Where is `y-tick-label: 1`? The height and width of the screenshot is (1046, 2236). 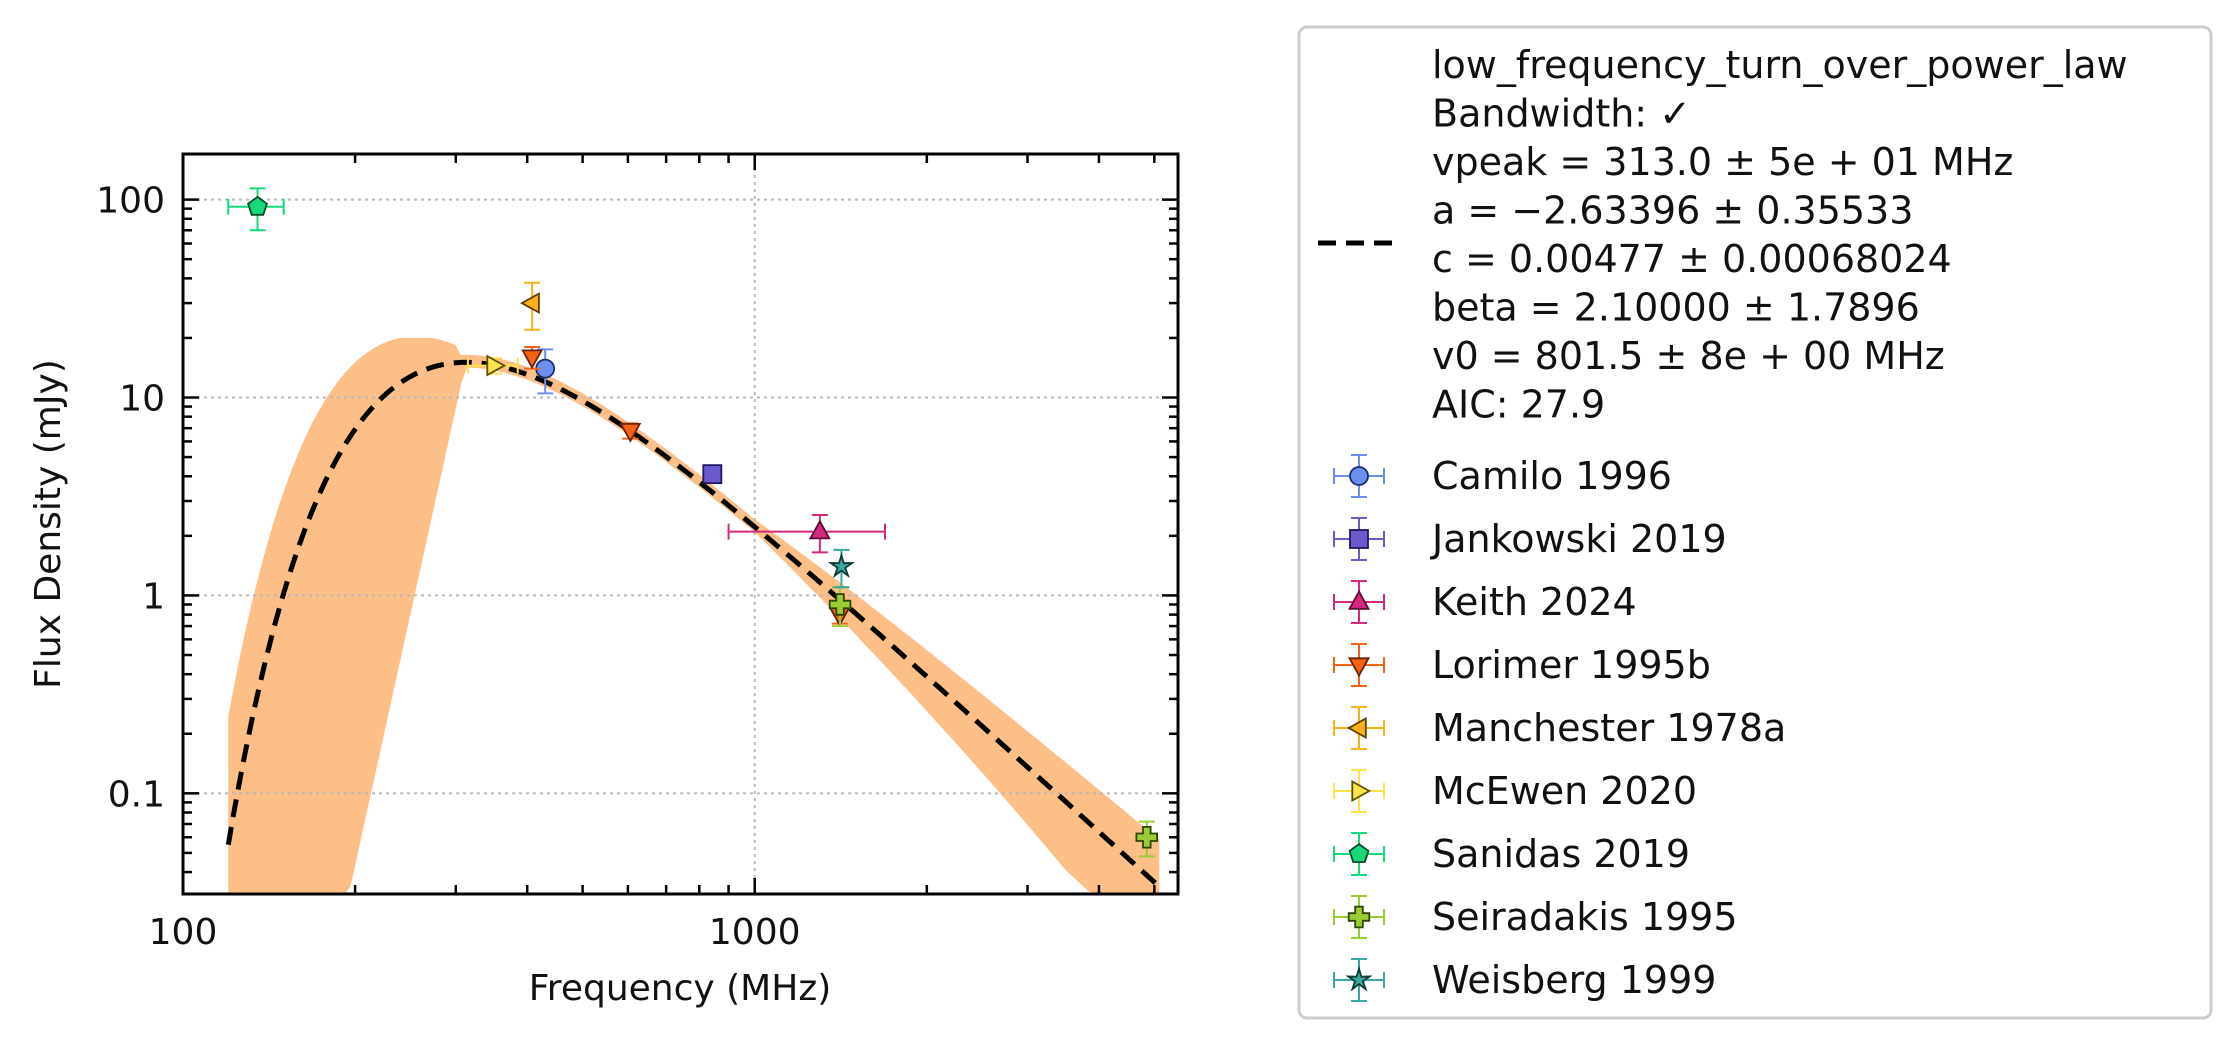 y-tick-label: 1 is located at coordinates (153, 596).